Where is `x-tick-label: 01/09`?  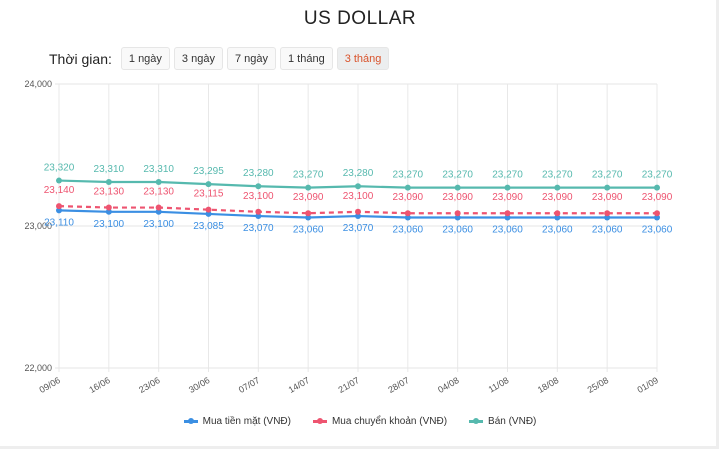 x-tick-label: 01/09 is located at coordinates (647, 385).